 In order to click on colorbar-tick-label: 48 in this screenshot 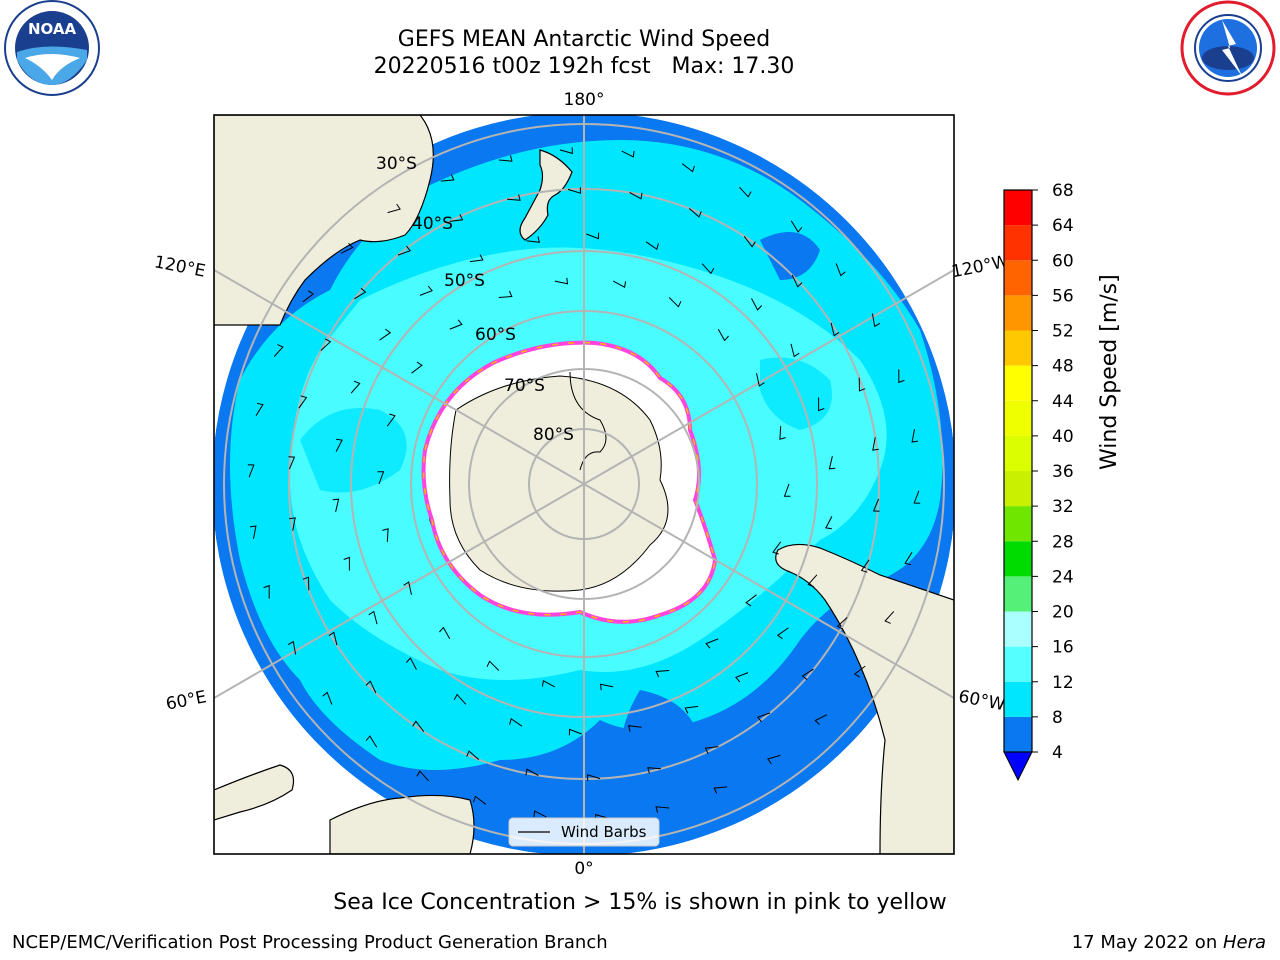, I will do `click(1063, 367)`.